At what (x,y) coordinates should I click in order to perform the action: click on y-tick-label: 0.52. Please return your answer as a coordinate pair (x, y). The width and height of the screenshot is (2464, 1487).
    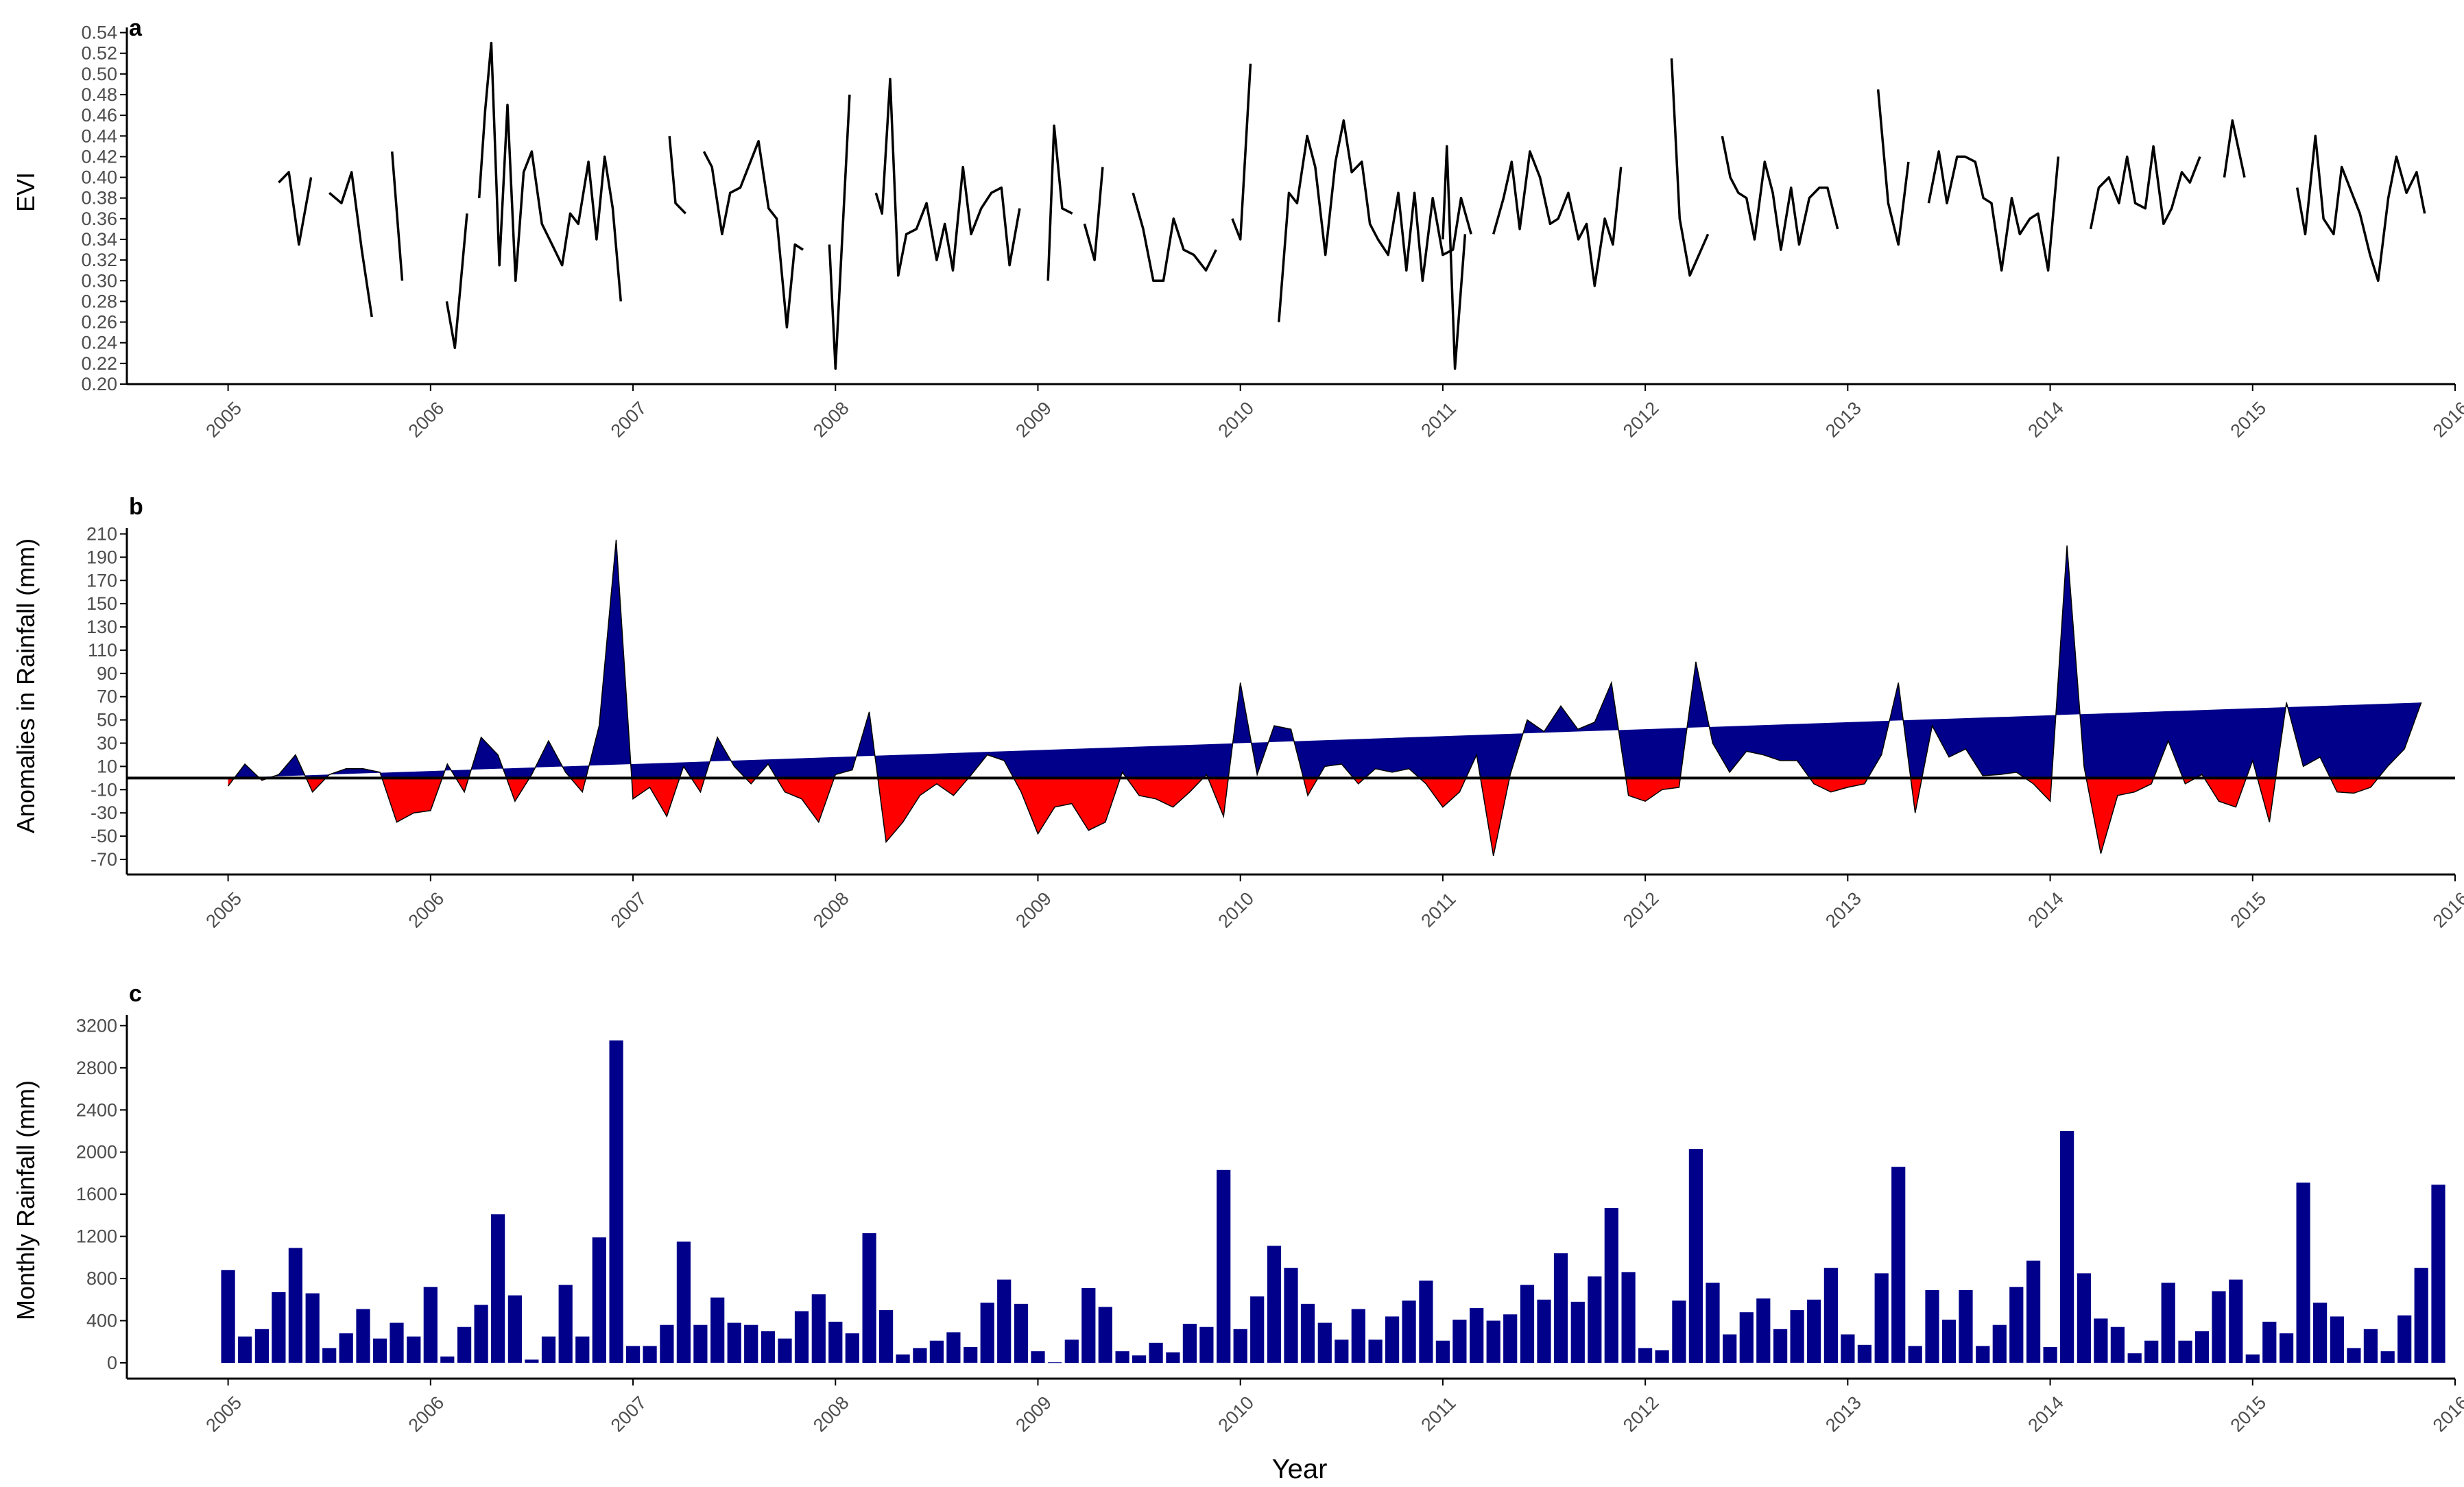
    Looking at the image, I should click on (99, 53).